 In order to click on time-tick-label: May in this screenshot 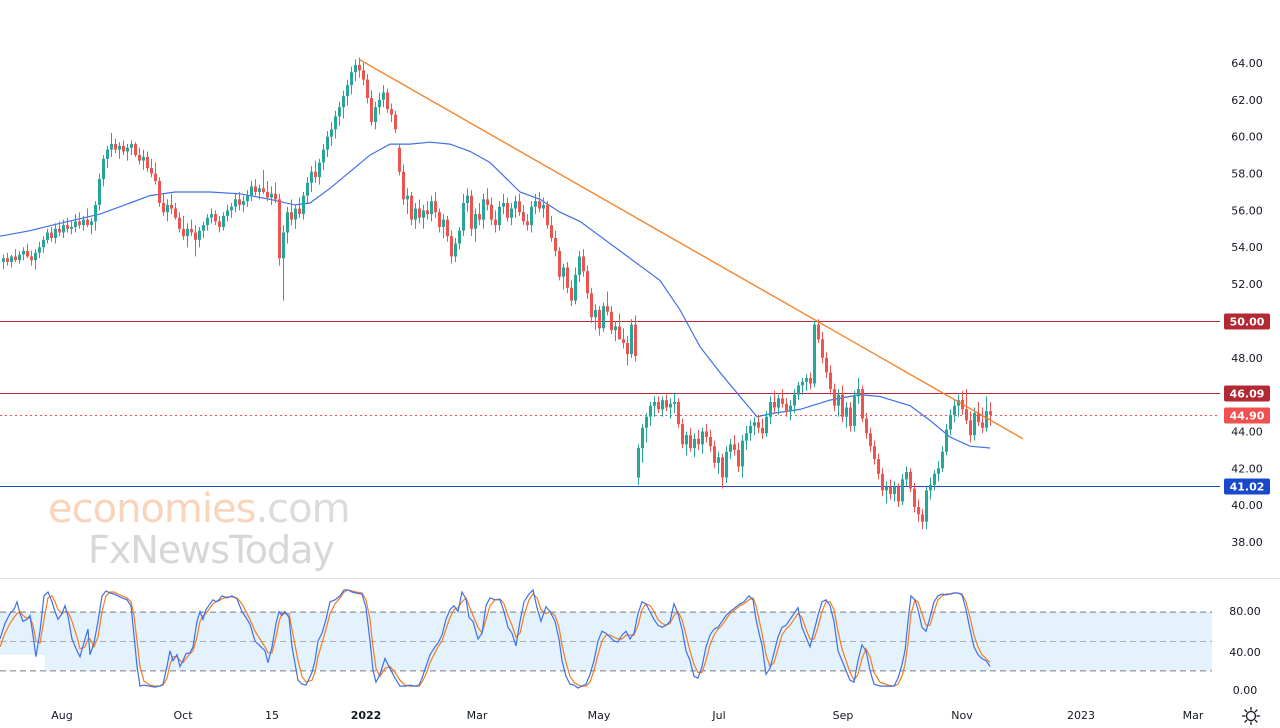, I will do `click(599, 715)`.